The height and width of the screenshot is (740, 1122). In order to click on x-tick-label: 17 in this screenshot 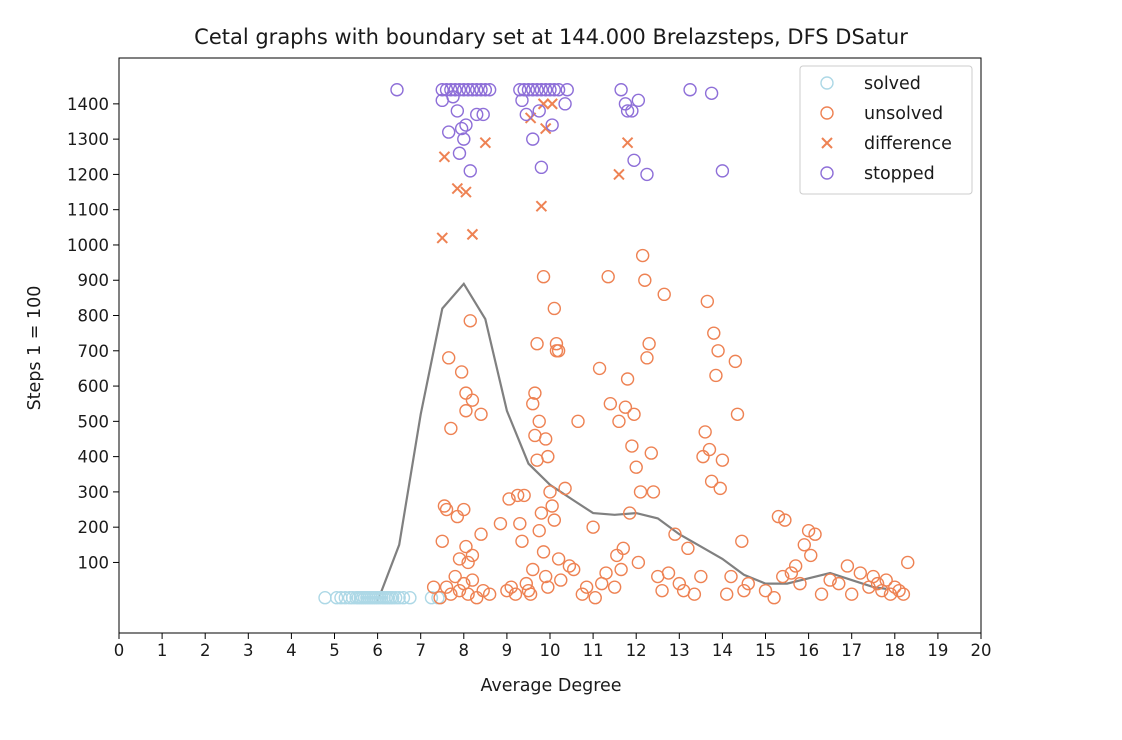, I will do `click(851, 650)`.